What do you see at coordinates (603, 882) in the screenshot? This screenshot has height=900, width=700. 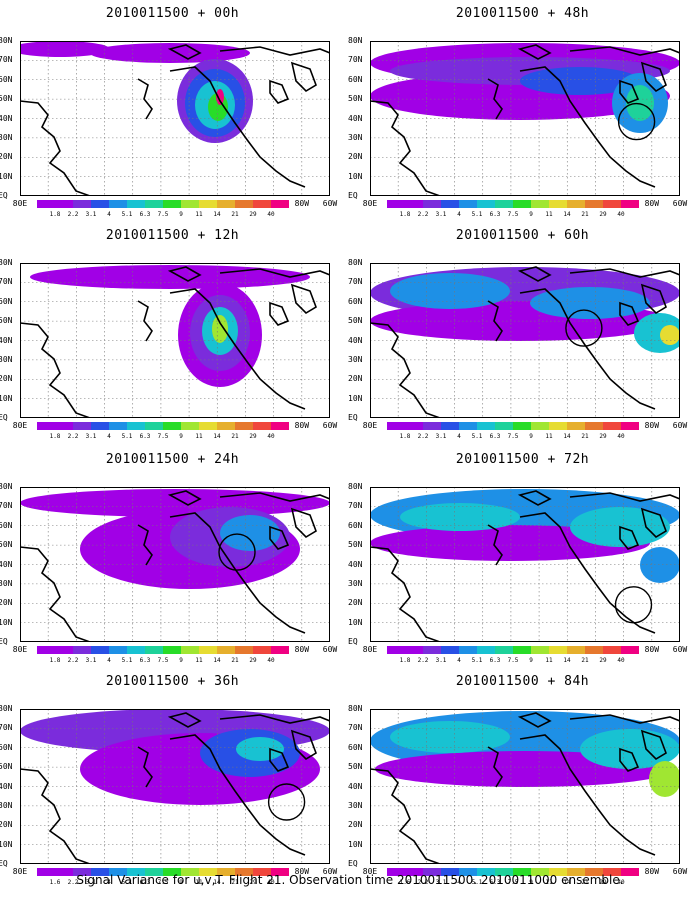 I see `colorbar-label: 29` at bounding box center [603, 882].